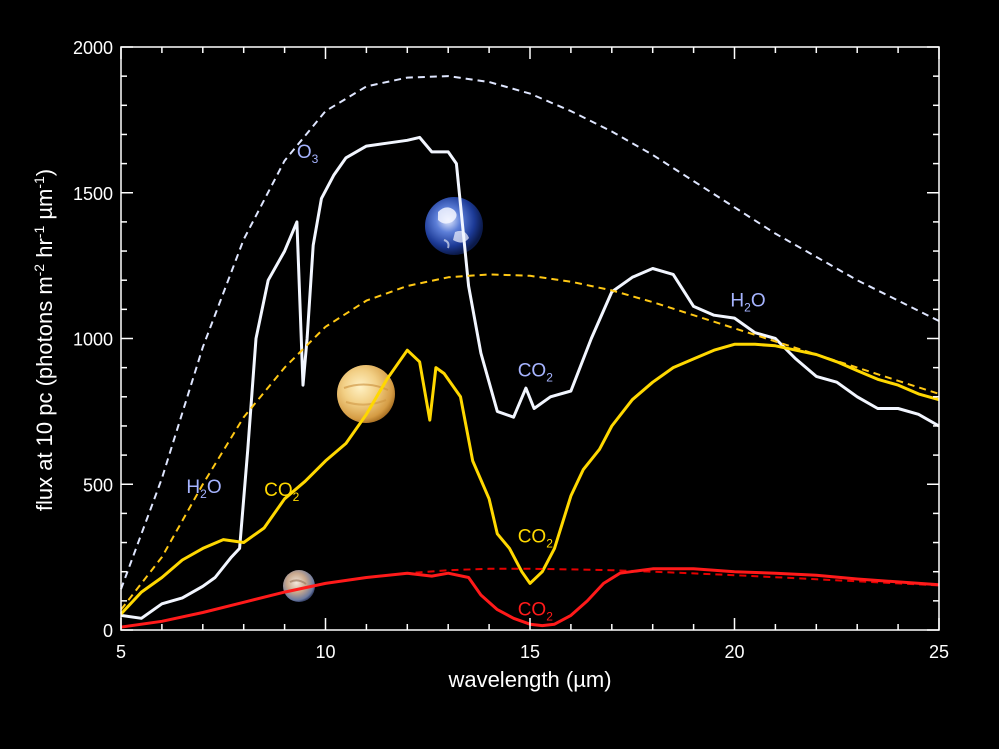 The width and height of the screenshot is (999, 749). I want to click on mars-image, so click(299, 586).